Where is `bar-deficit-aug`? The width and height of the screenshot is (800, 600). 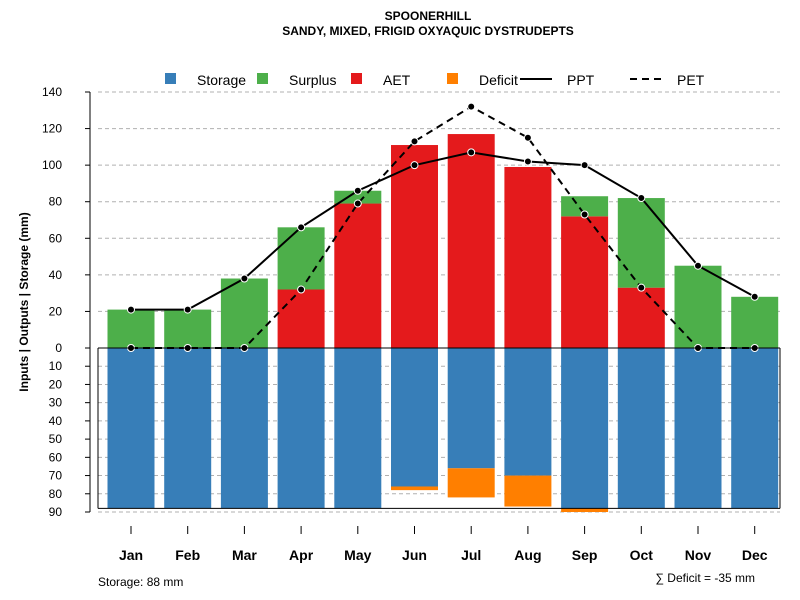 bar-deficit-aug is located at coordinates (528, 491).